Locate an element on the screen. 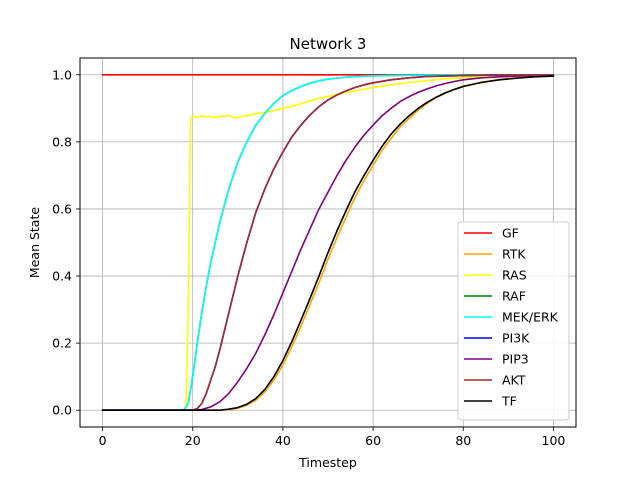 This screenshot has width=640, height=480. legend-label-raf: RAF is located at coordinates (514, 296).